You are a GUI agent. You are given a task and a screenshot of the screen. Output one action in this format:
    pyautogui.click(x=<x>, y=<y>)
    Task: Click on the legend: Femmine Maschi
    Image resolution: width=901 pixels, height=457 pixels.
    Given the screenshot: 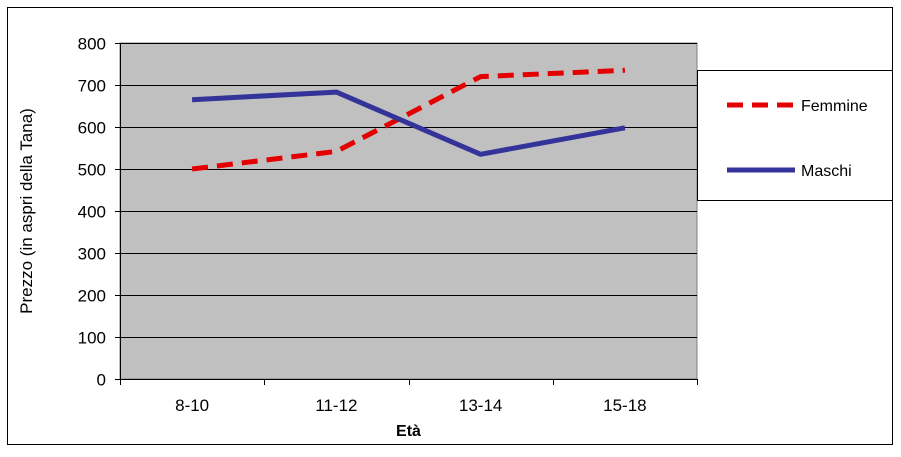 What is the action you would take?
    pyautogui.click(x=795, y=136)
    